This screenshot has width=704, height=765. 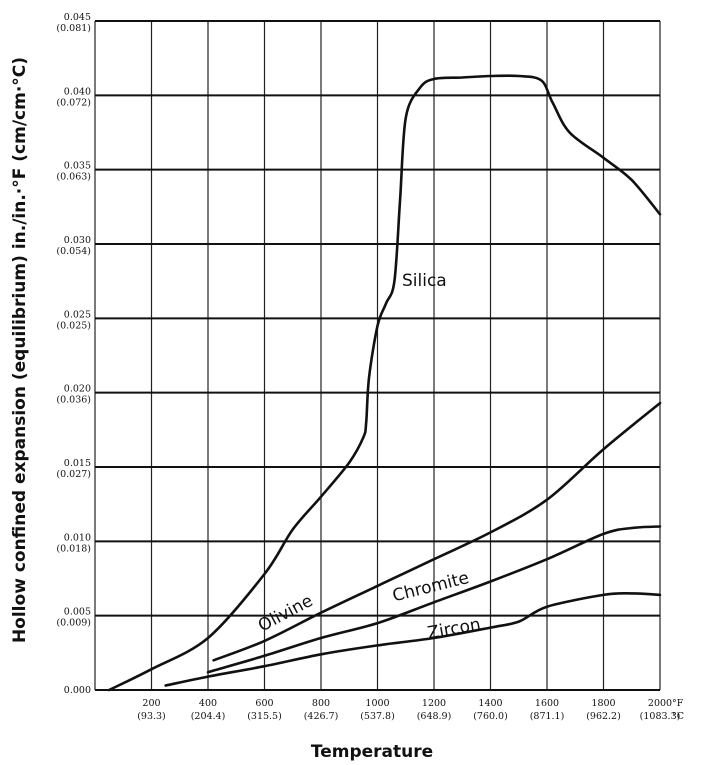 I want to click on series-line-chromite, so click(x=434, y=599).